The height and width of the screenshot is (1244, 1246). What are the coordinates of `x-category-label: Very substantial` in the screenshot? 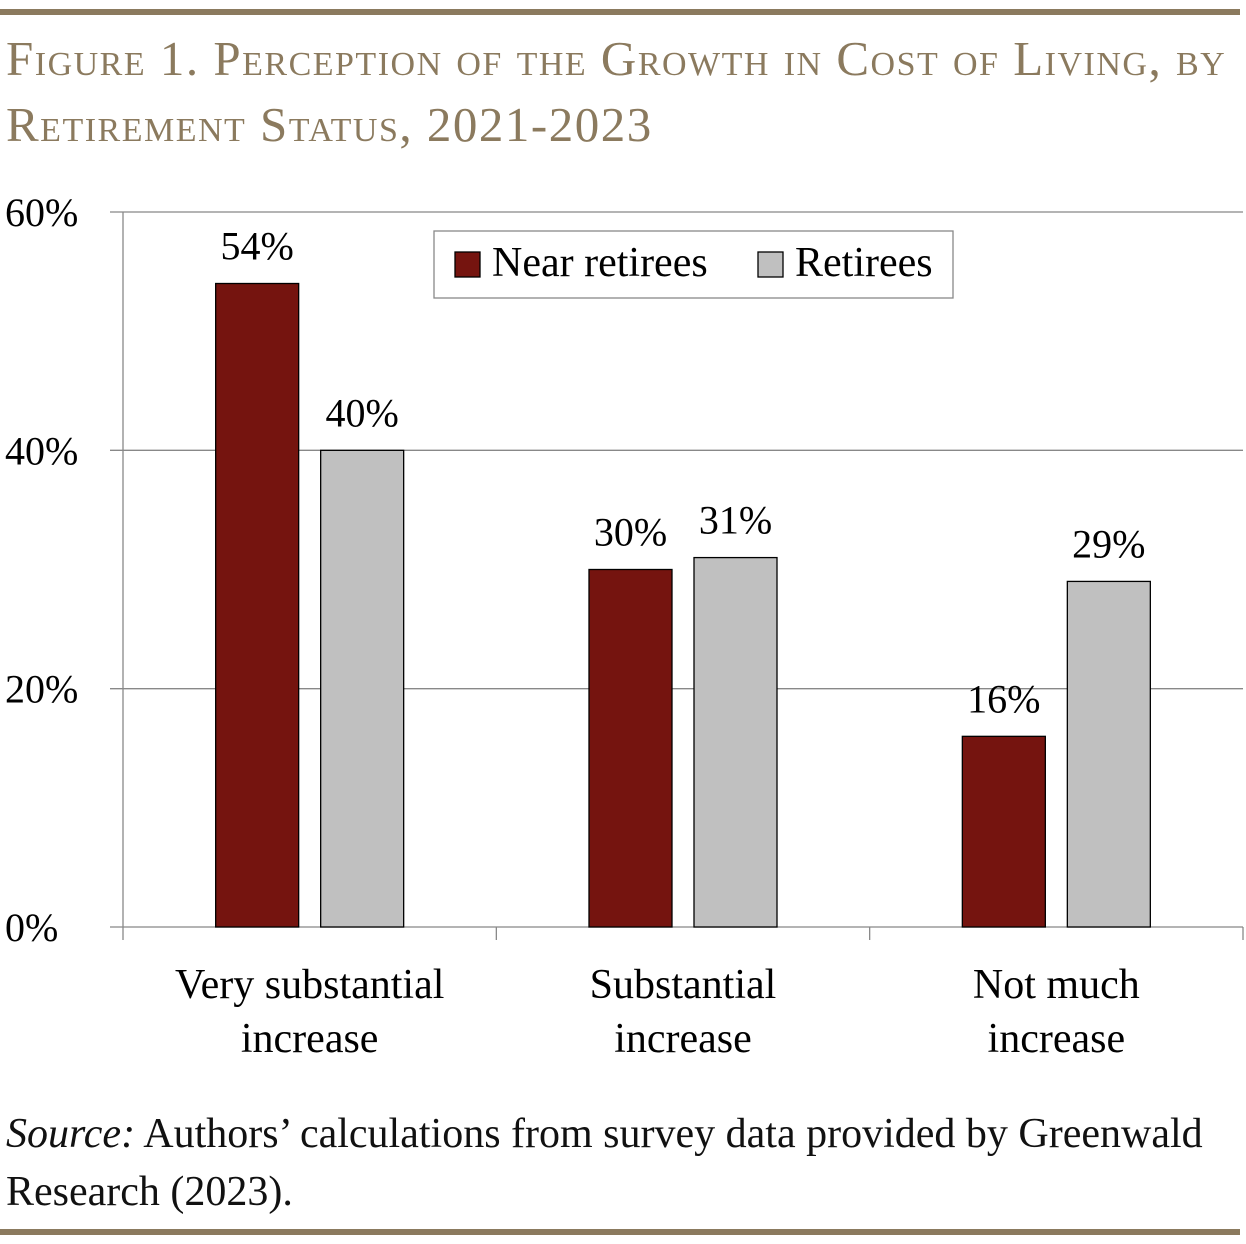 It's located at (309, 985).